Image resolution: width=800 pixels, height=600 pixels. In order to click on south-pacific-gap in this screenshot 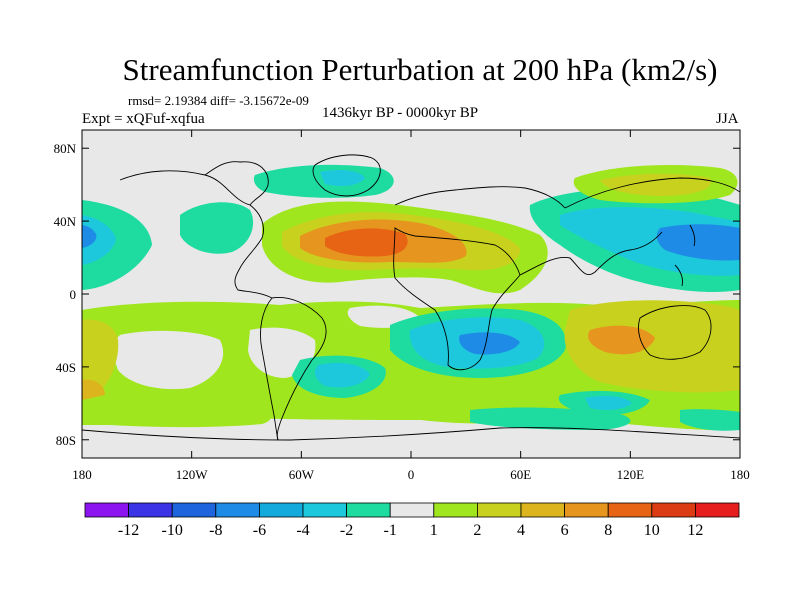, I will do `click(168, 360)`.